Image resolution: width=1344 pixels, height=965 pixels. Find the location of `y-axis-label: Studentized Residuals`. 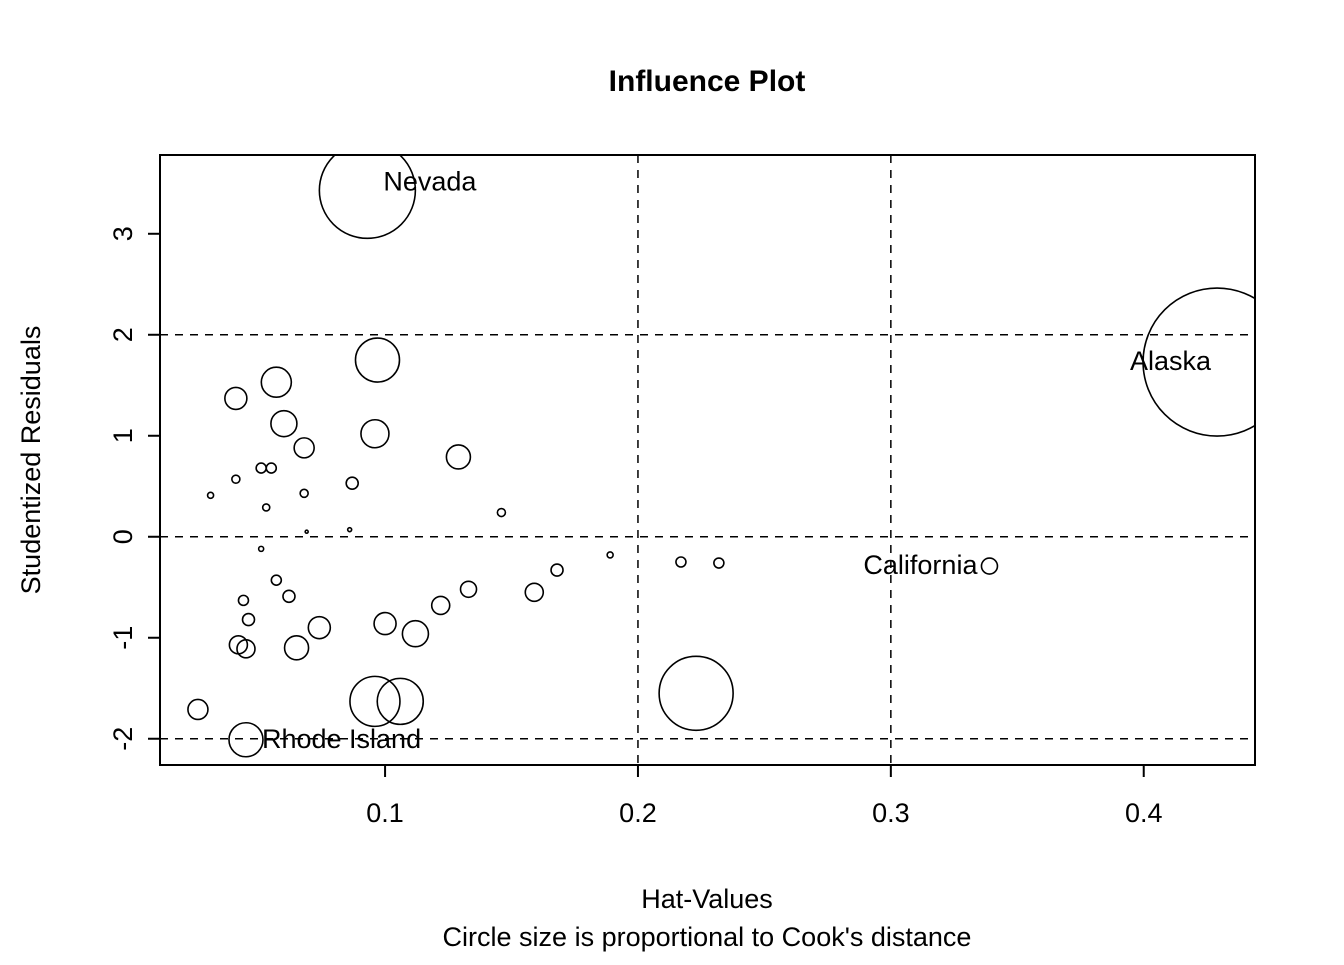

y-axis-label: Studentized Residuals is located at coordinates (31, 460).